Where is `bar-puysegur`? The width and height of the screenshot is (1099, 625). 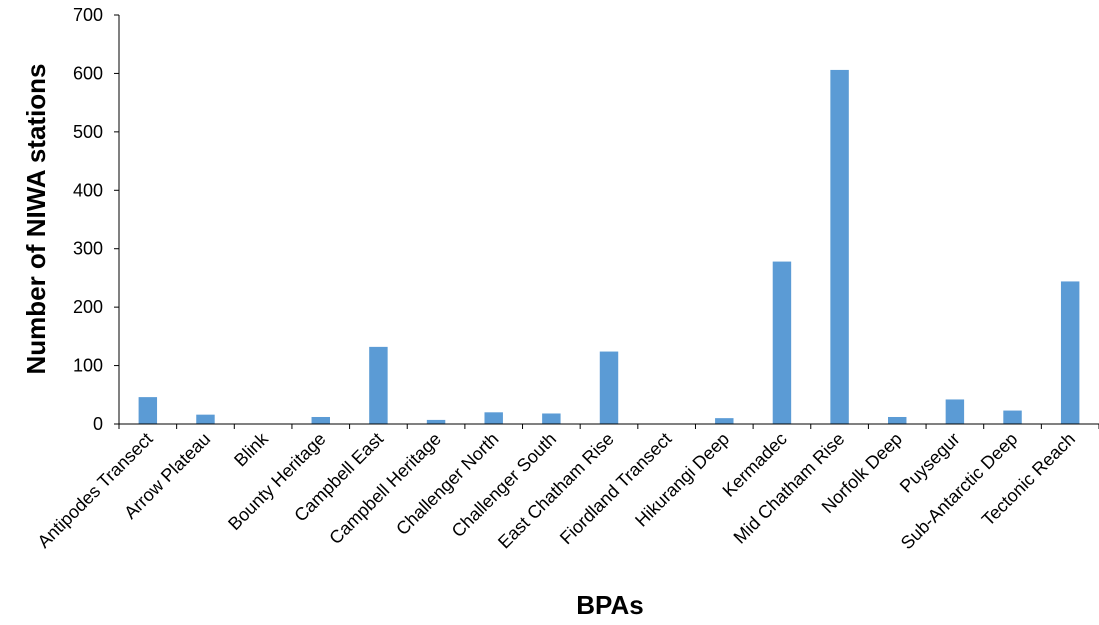
bar-puysegur is located at coordinates (955, 411).